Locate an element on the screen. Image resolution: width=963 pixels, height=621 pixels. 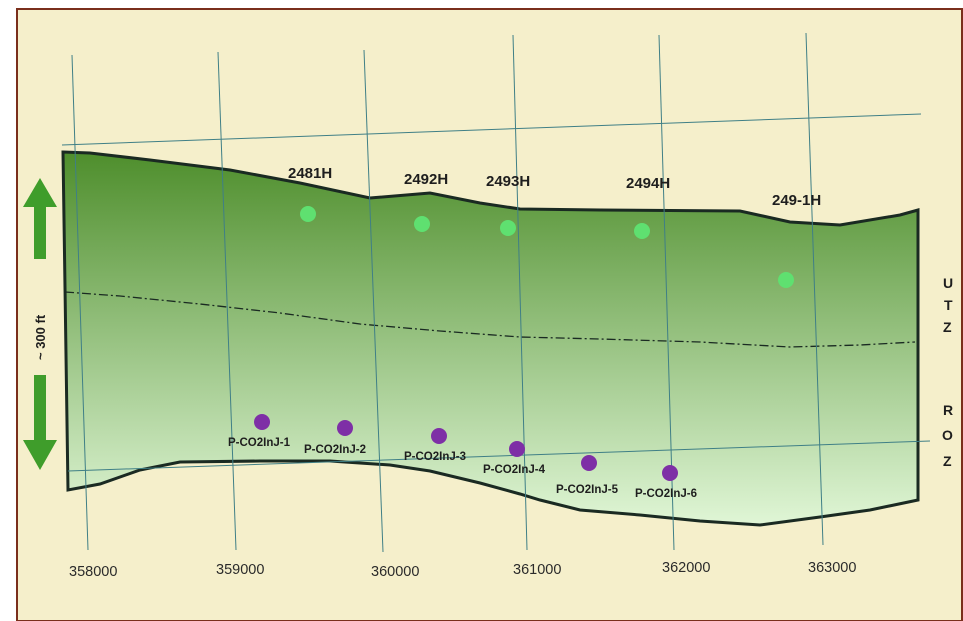
injection-well-label: P-CO2InJ-1 is located at coordinates (259, 443).